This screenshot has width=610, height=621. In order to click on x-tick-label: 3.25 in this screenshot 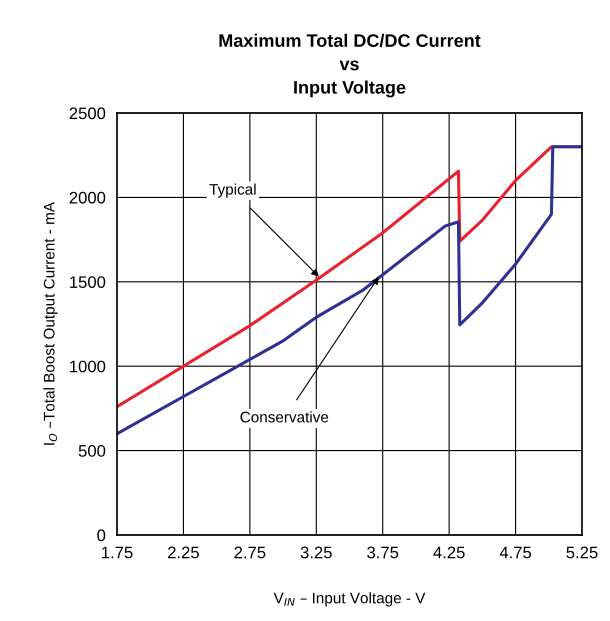, I will do `click(316, 552)`.